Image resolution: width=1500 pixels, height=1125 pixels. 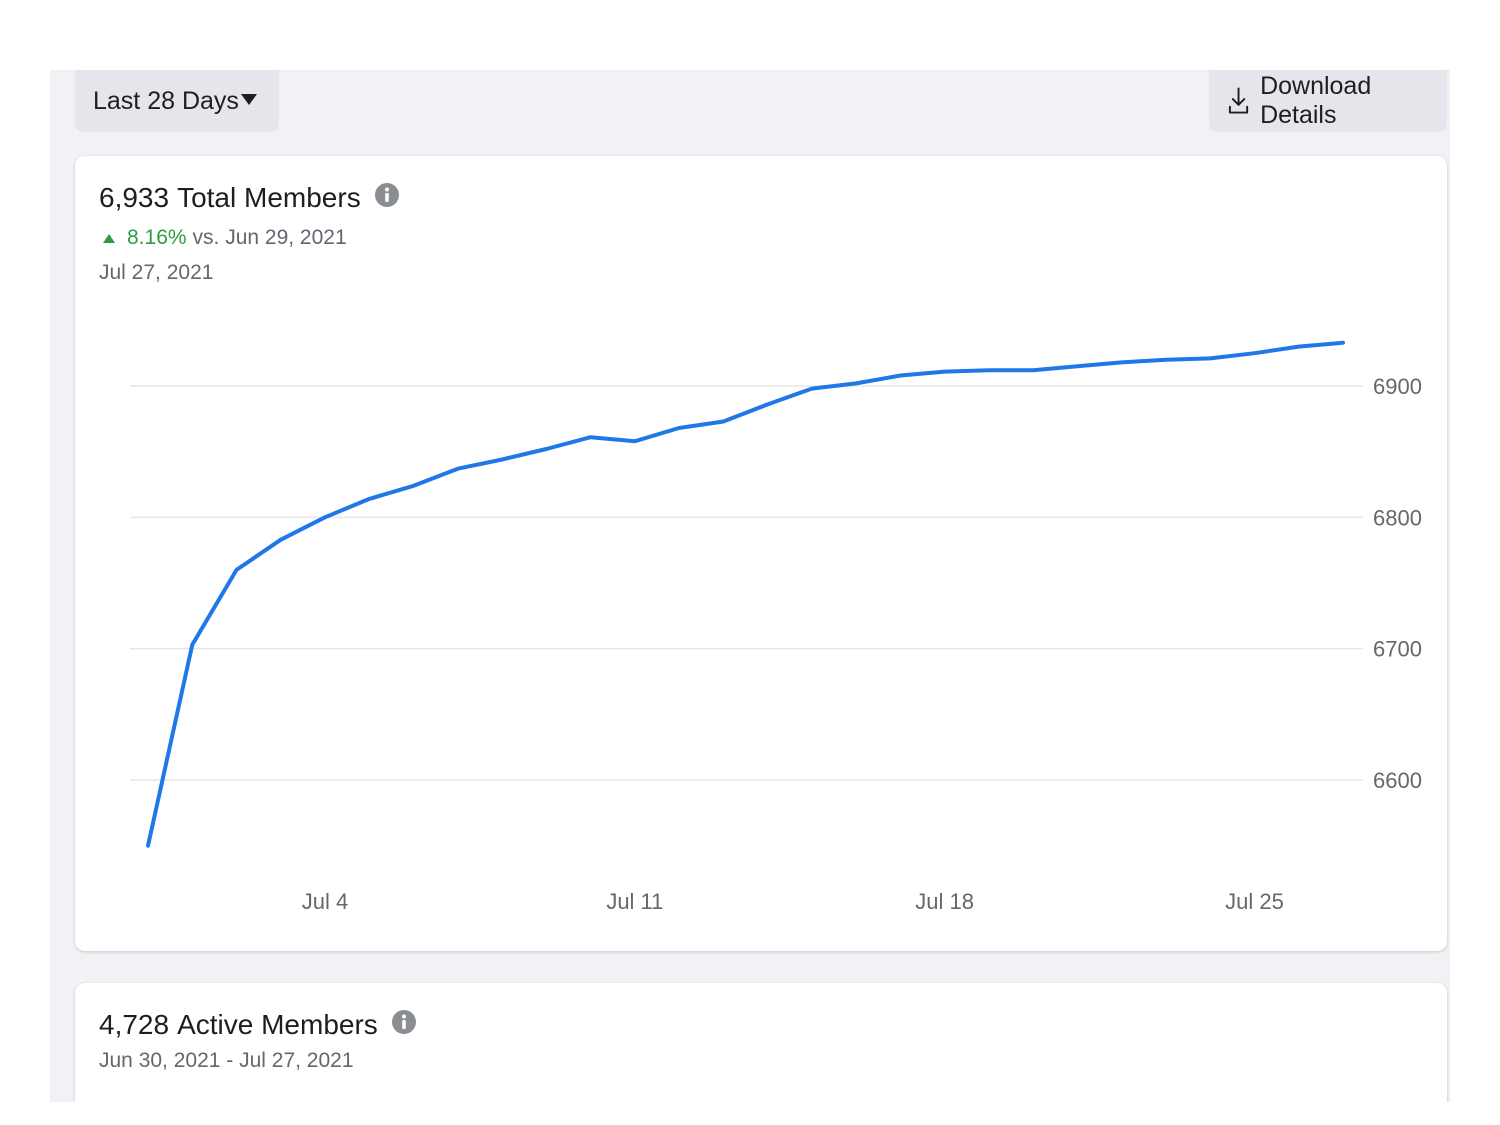 I want to click on caret-down-icon, so click(x=249, y=99).